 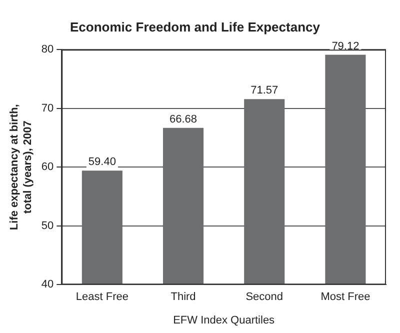 I want to click on data-label: 66.68, so click(x=184, y=119).